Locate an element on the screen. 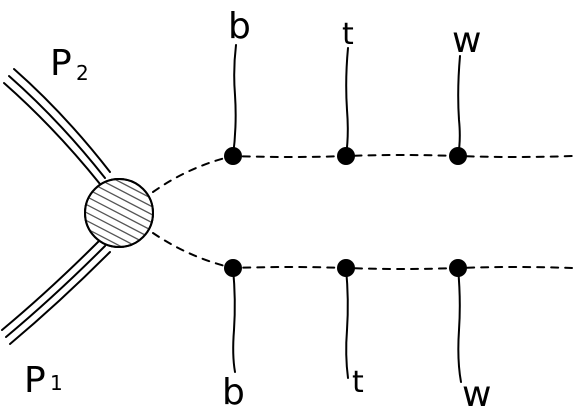 Image resolution: width=574 pixels, height=415 pixels. vertex-bottom-t is located at coordinates (346, 268).